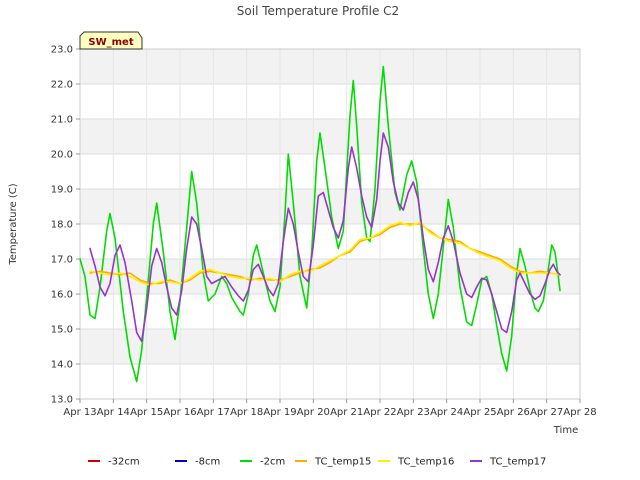 This screenshot has width=640, height=480. Describe the element at coordinates (279, 412) in the screenshot. I see `x-tick-label: Apr 19` at that location.